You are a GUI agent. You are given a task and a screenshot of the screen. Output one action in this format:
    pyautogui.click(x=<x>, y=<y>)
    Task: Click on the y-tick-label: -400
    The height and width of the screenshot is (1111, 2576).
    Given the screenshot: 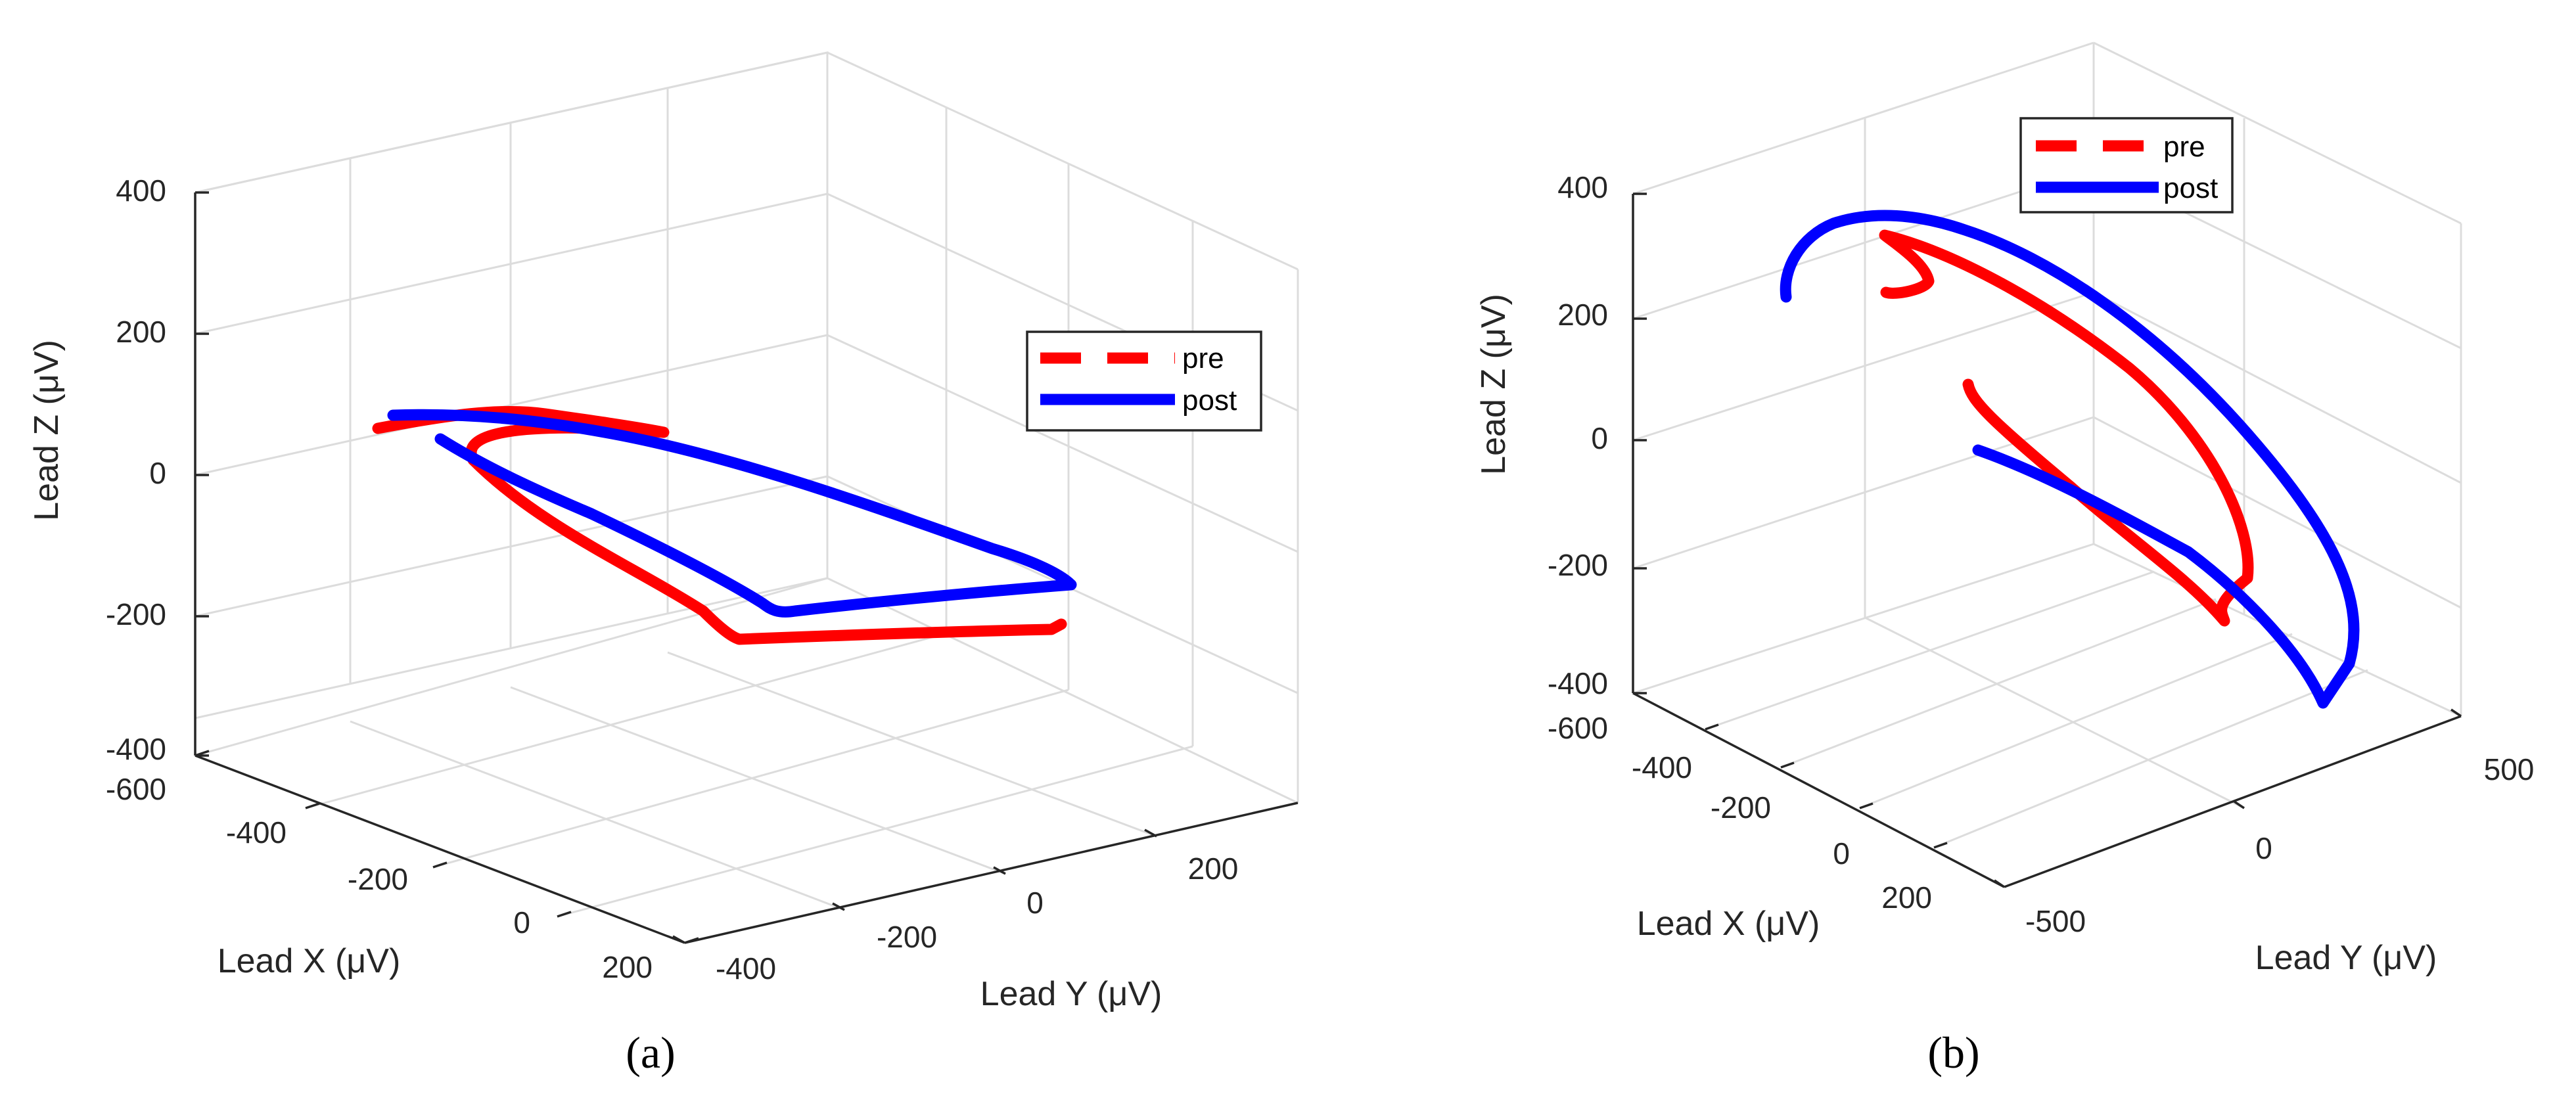 What is the action you would take?
    pyautogui.click(x=746, y=968)
    